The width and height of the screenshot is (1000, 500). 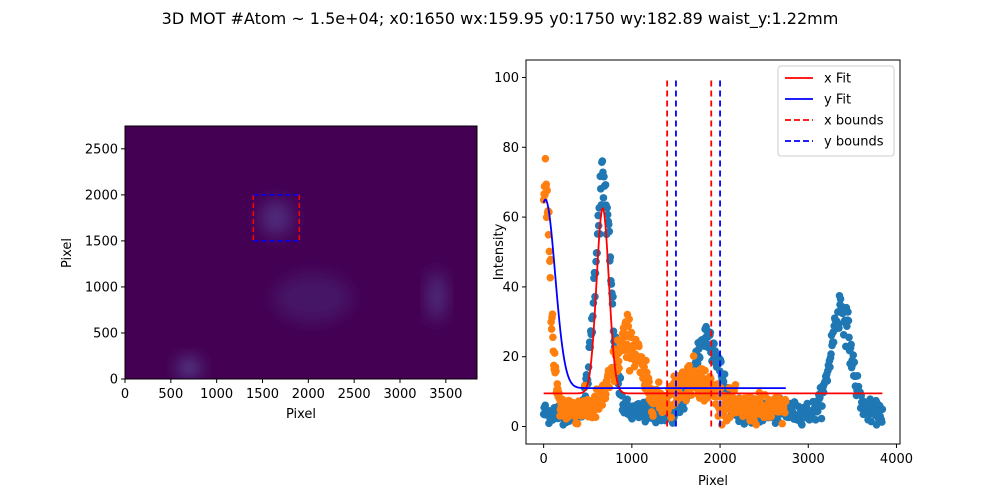 What do you see at coordinates (510, 218) in the screenshot?
I see `y-tick-label: 60` at bounding box center [510, 218].